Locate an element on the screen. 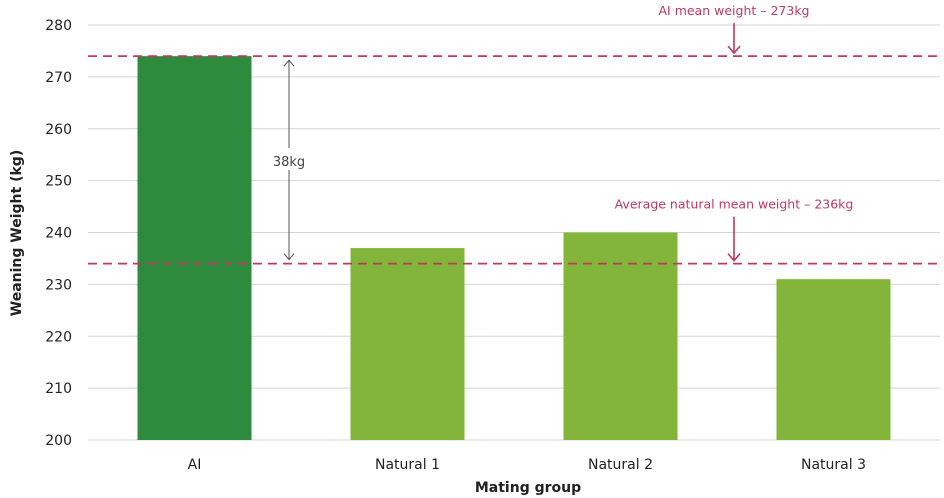  x-axis-title: Mating group is located at coordinates (528, 488).